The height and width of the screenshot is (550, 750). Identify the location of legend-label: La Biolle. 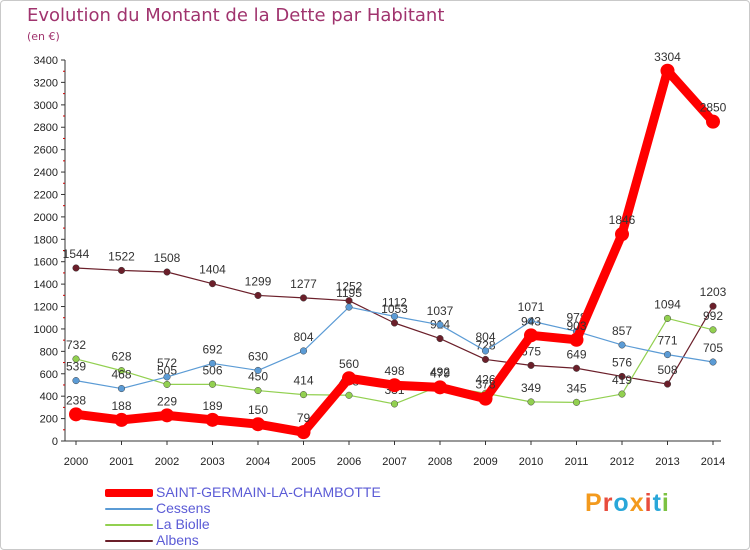
(183, 524).